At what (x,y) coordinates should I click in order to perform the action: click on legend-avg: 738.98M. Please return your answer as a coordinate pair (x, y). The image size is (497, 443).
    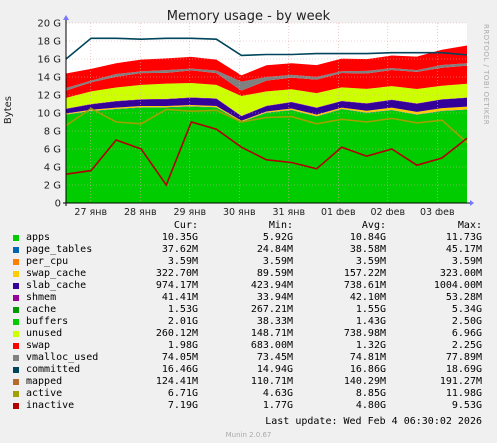
    Looking at the image, I should click on (364, 333).